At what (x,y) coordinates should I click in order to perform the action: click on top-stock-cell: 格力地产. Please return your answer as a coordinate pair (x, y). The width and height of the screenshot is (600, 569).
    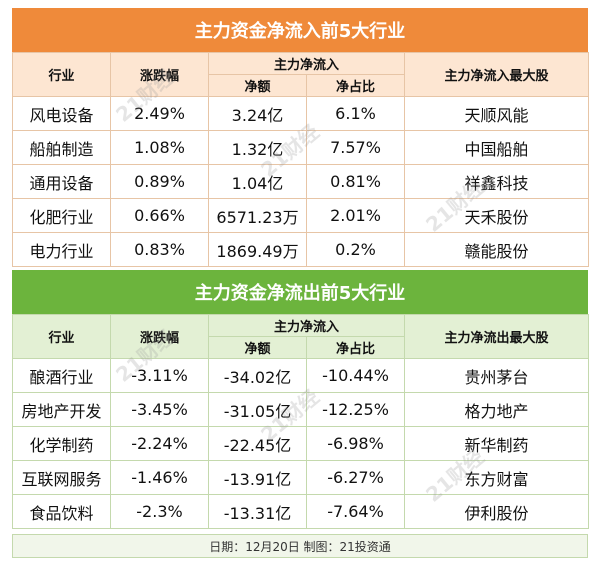
    Looking at the image, I should click on (497, 409).